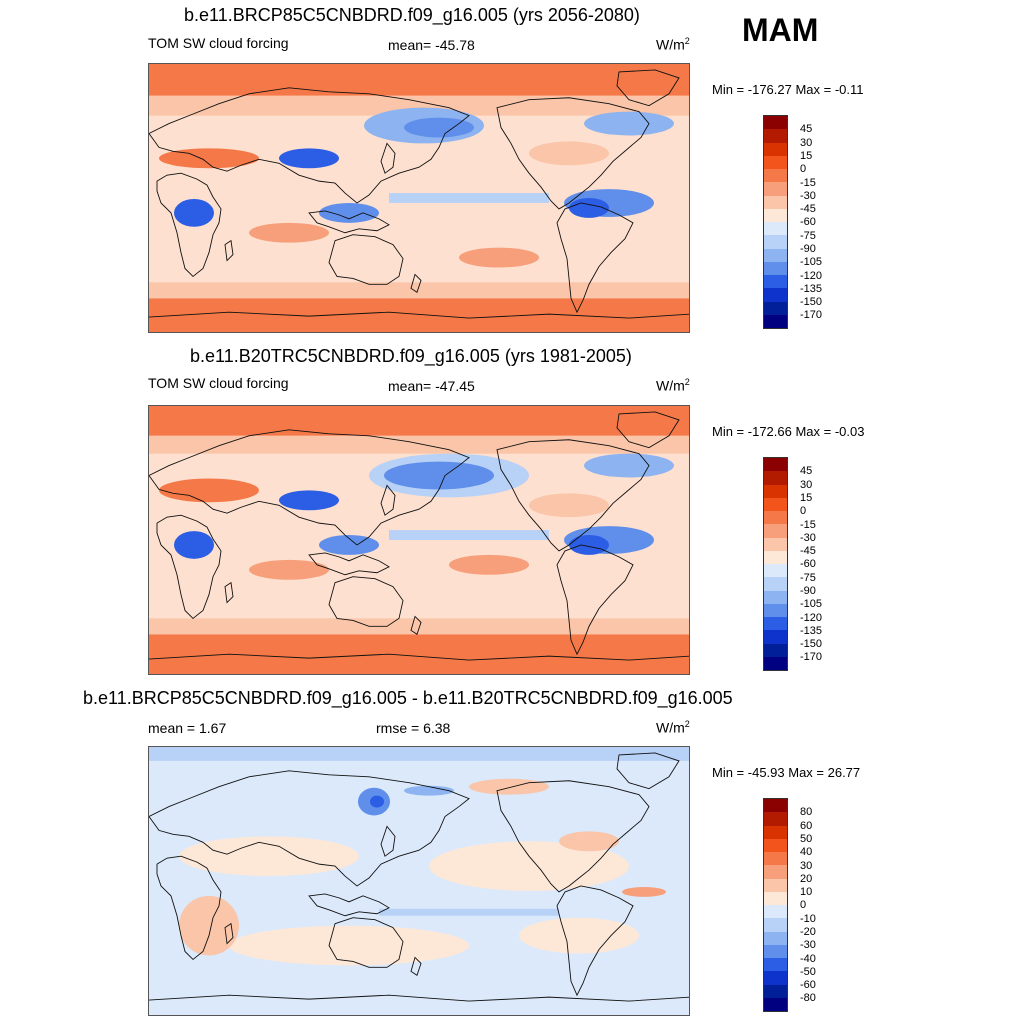 The image size is (1024, 1024). What do you see at coordinates (808, 525) in the screenshot?
I see `cb2-tick: -15` at bounding box center [808, 525].